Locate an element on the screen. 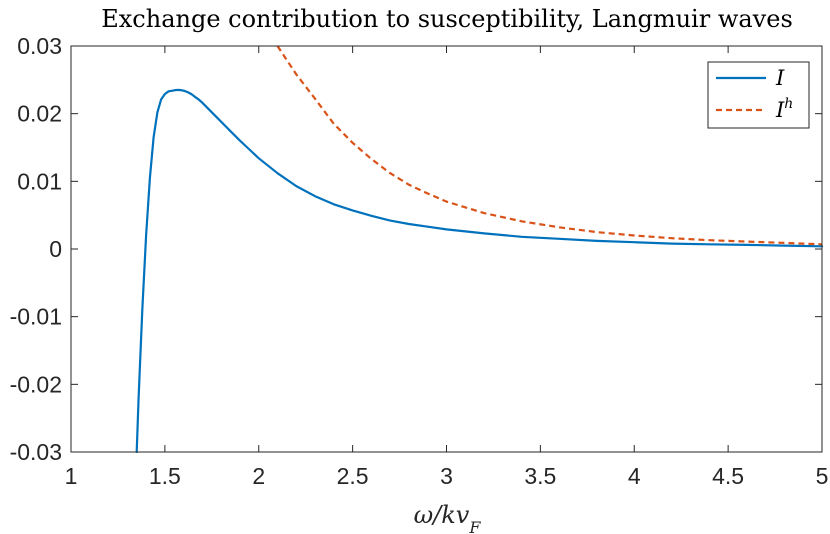 This screenshot has height=534, width=830. x-tick-label: 3 is located at coordinates (446, 476).